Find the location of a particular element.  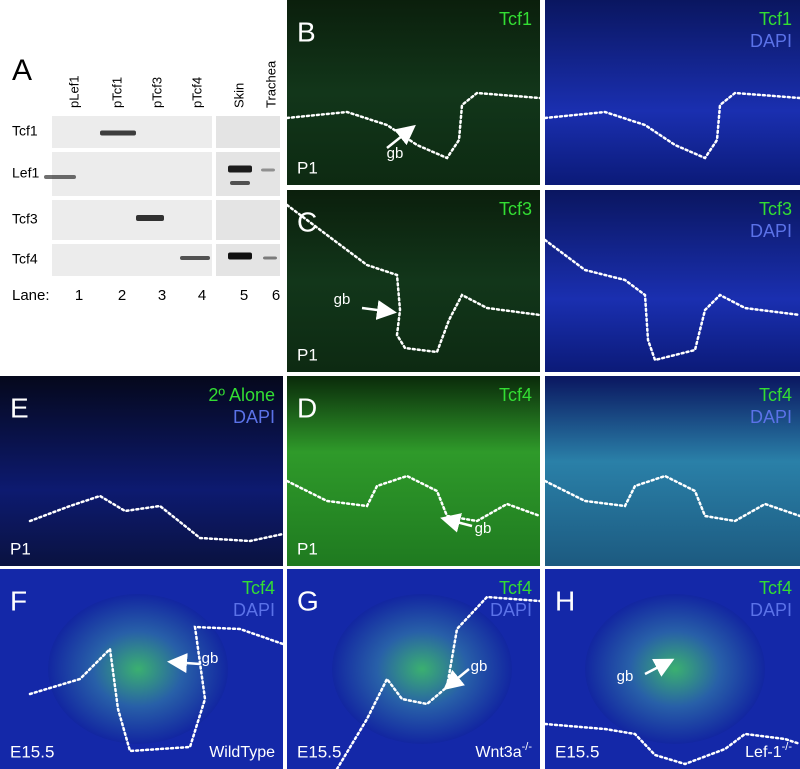

panel-letter: G is located at coordinates (308, 600).